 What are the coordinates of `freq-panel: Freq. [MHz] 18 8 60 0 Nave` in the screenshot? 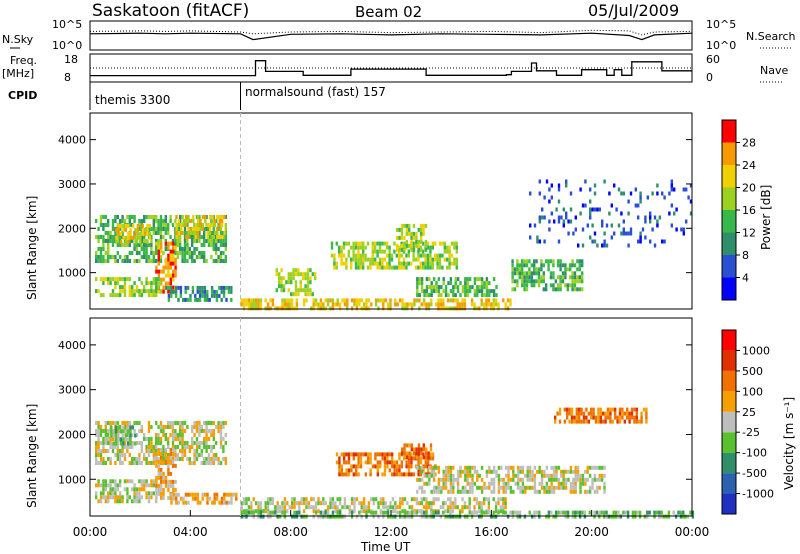 It's located at (395, 68).